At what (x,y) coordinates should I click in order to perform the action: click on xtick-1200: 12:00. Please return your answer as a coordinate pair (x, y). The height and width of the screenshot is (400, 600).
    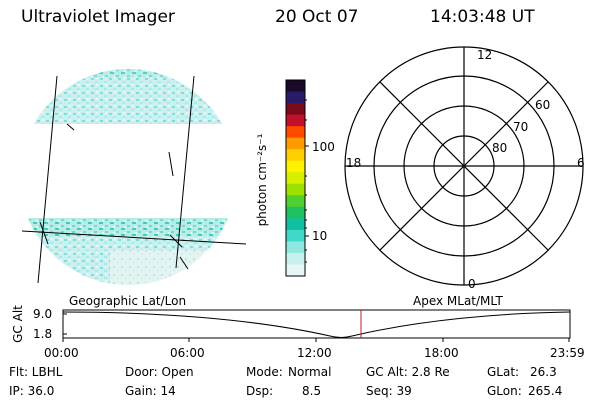
    Looking at the image, I should click on (314, 353).